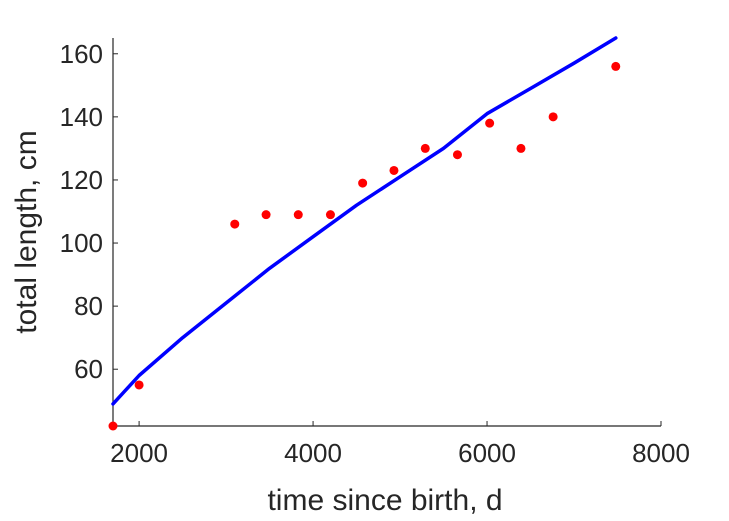  I want to click on y-tick-label: 140, so click(81, 117).